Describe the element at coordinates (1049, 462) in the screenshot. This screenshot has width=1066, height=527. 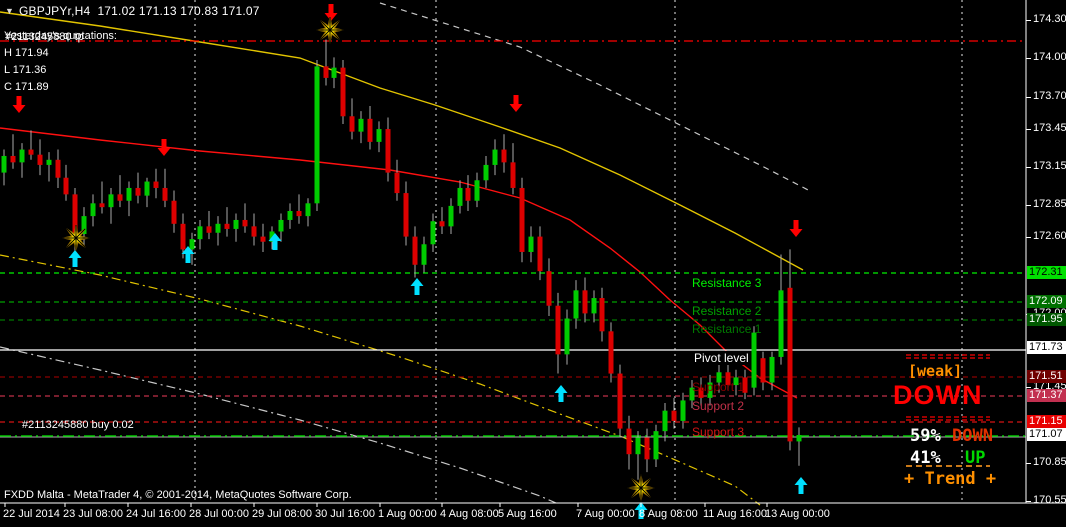
I see `price-axis-label: 170.85` at that location.